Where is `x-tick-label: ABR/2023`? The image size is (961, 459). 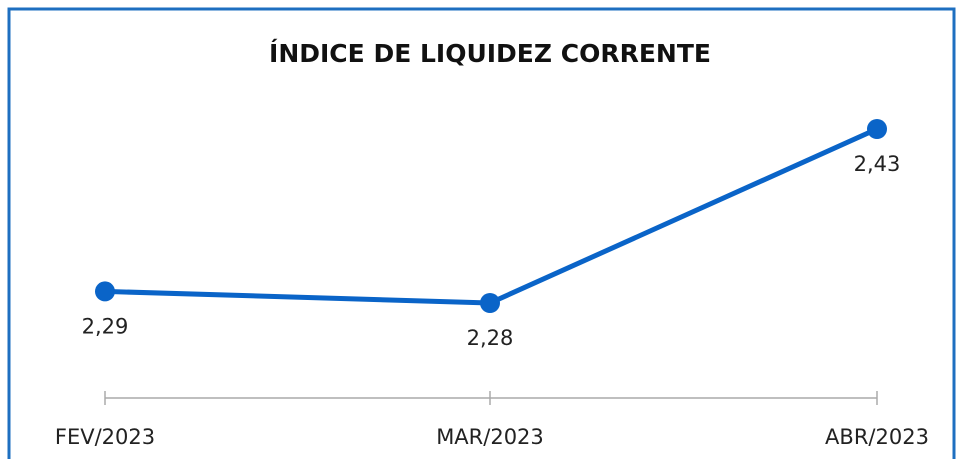
x-tick-label: ABR/2023 is located at coordinates (877, 437).